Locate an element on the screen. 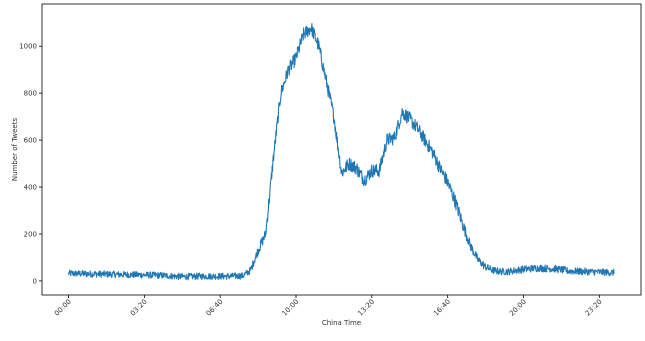 This screenshot has height=341, width=645. x-tick-label: 00:00 is located at coordinates (63, 308).